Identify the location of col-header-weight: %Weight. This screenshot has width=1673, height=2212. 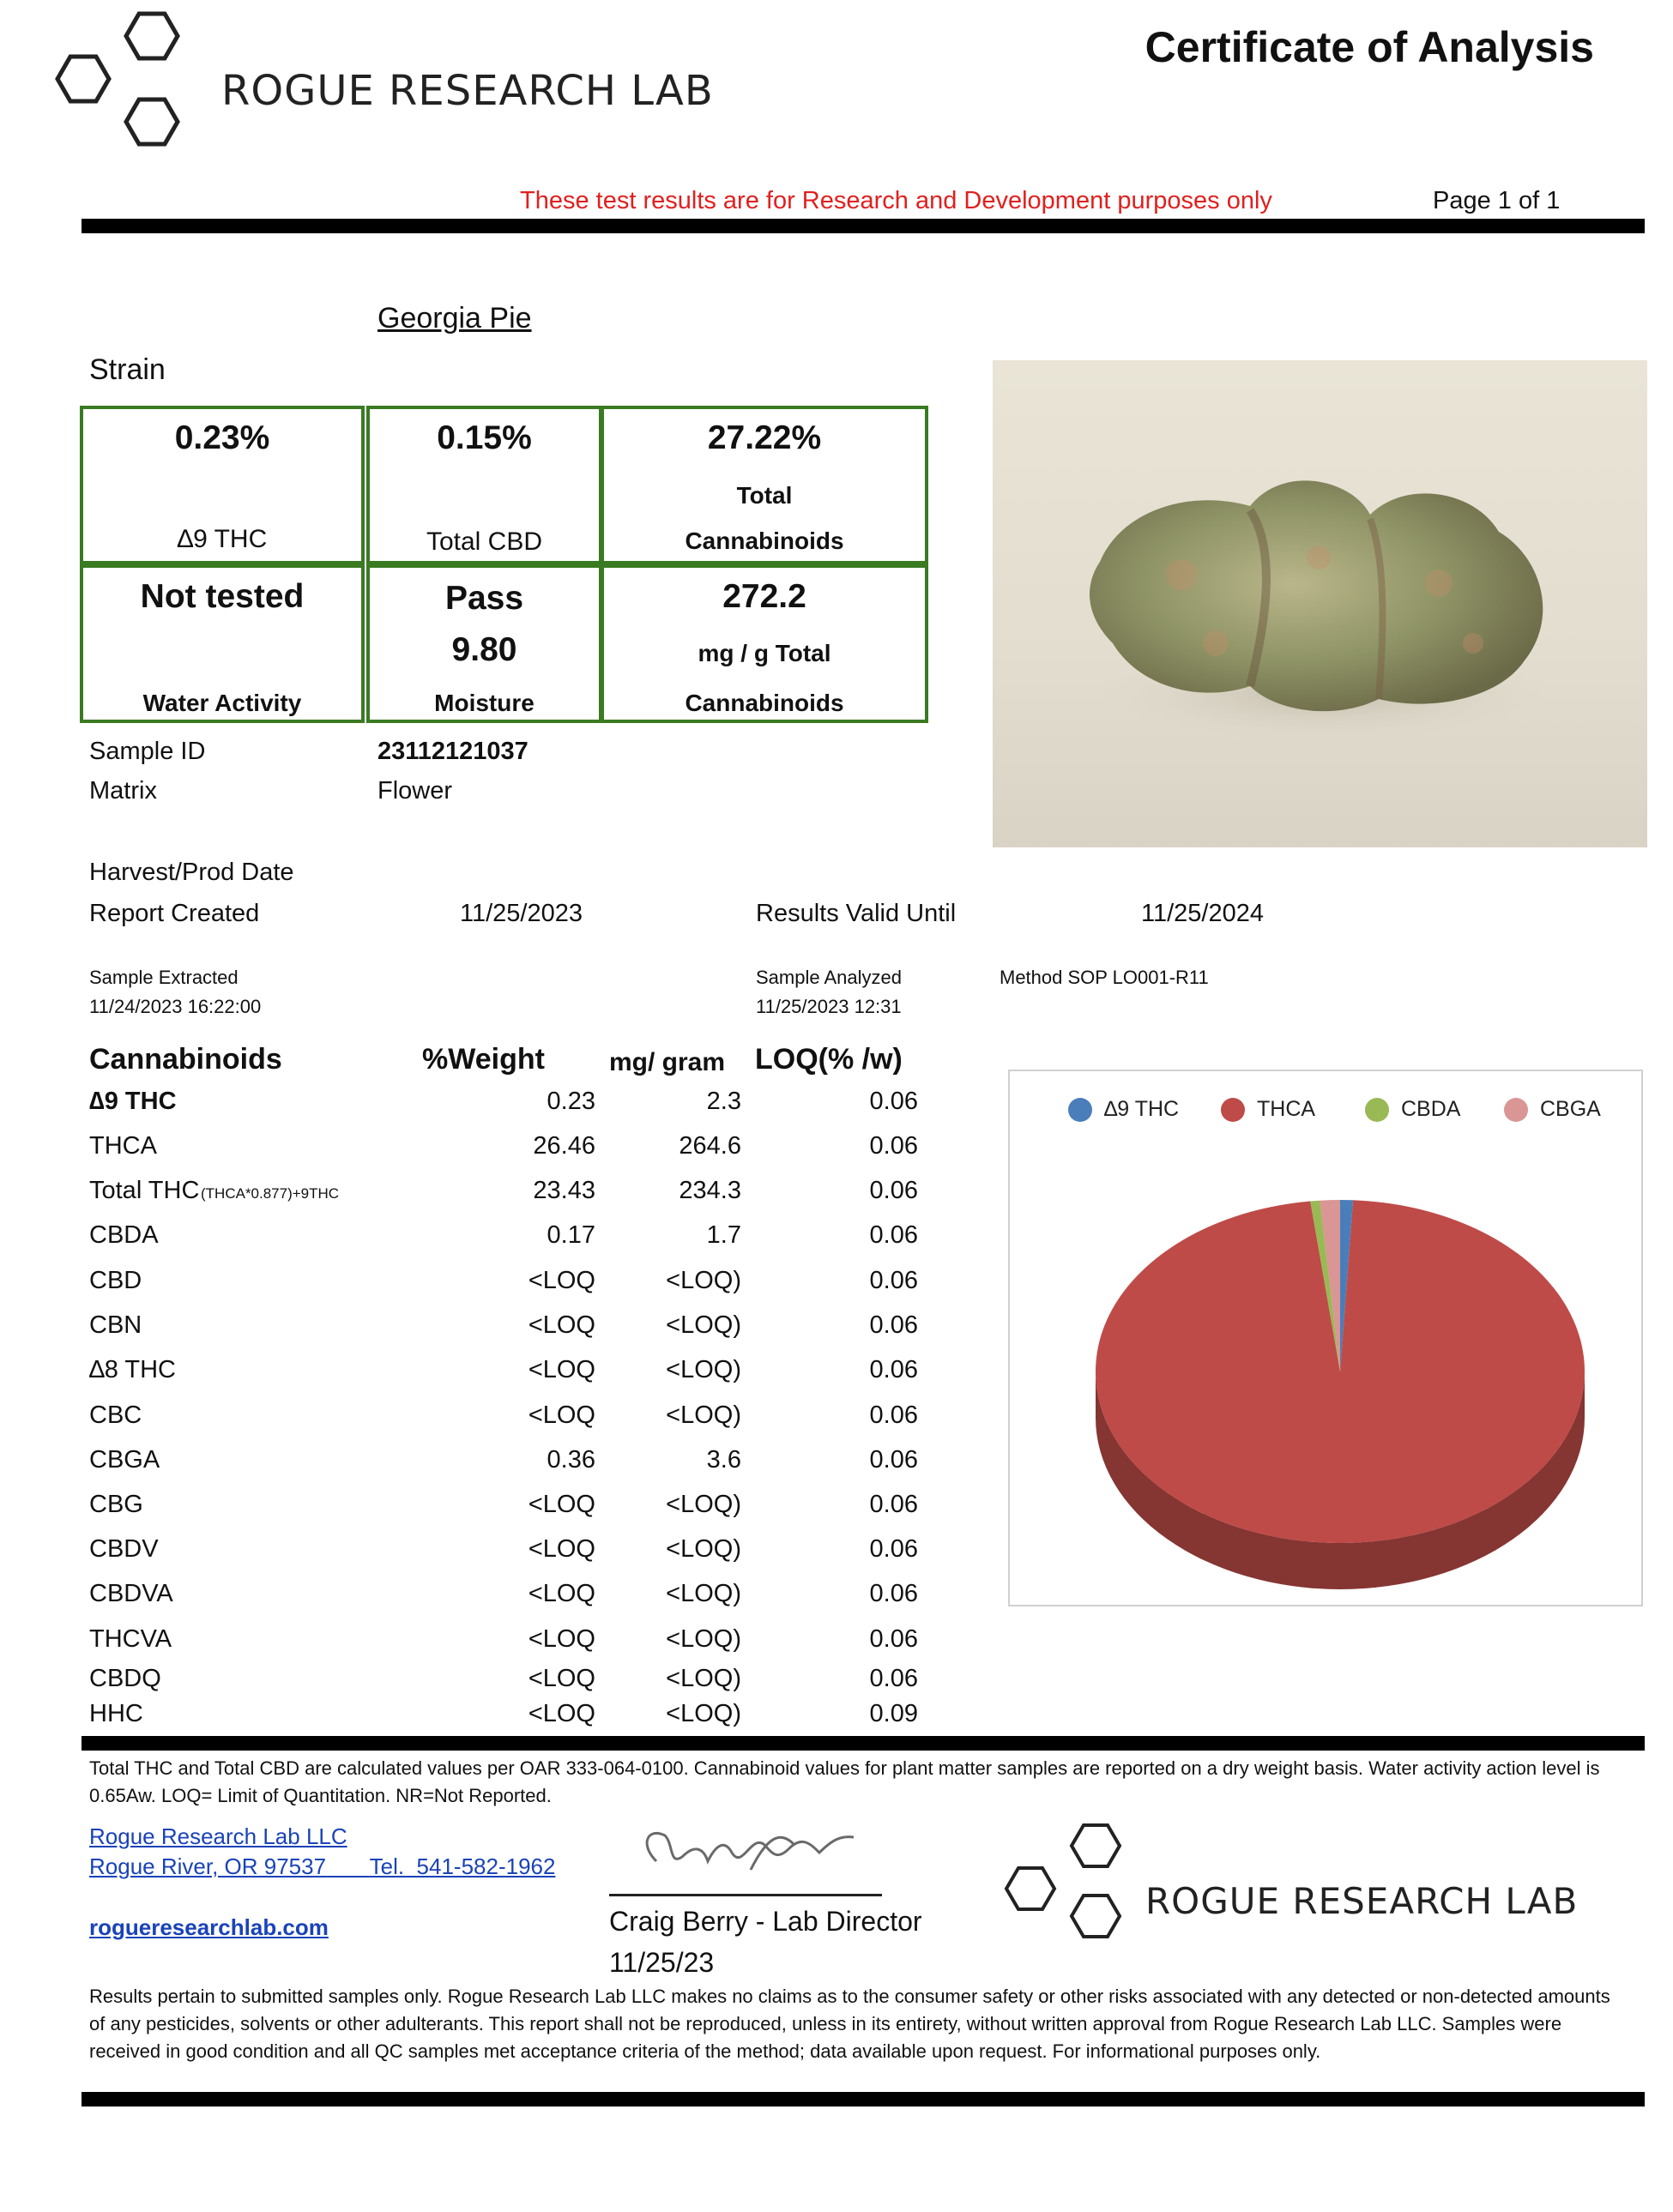
(484, 1059).